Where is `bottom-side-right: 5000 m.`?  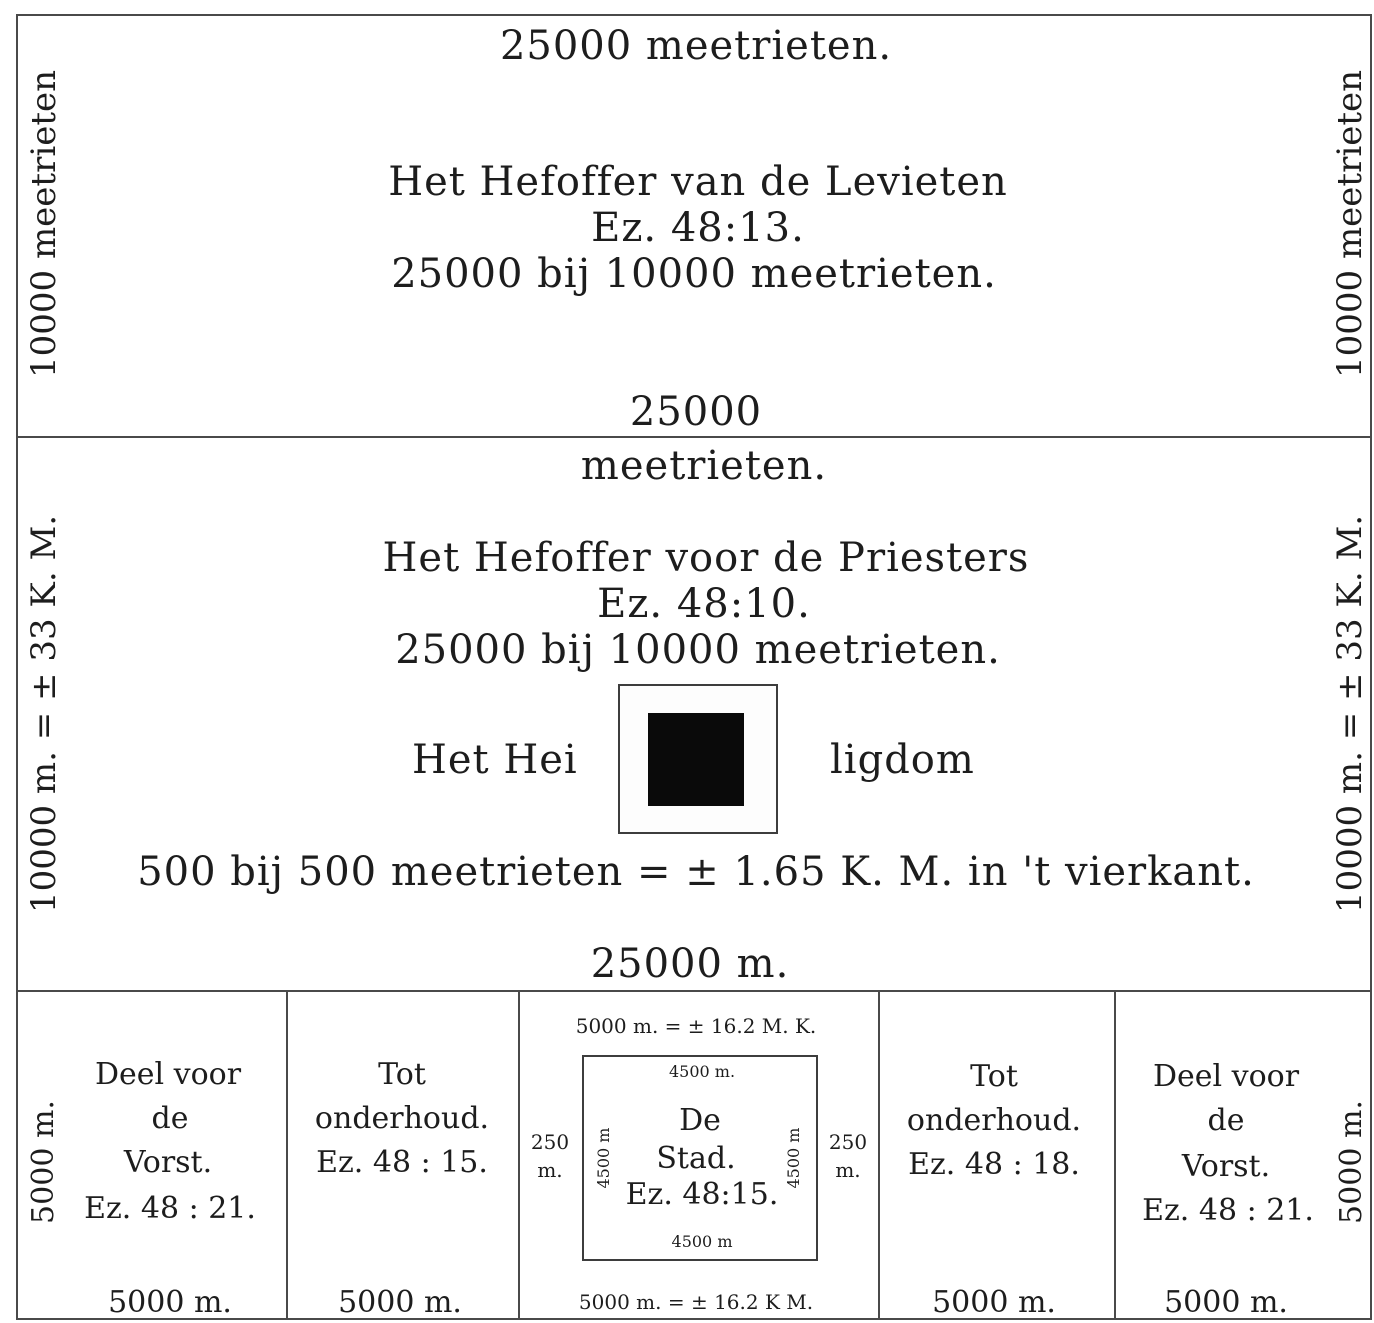 bottom-side-right: 5000 m. is located at coordinates (1351, 1162).